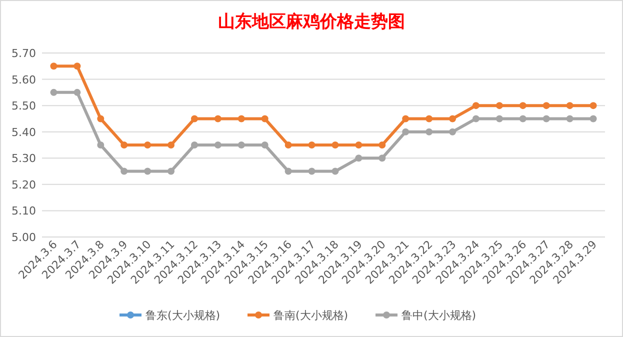 The width and height of the screenshot is (623, 337). I want to click on ytick: 5.40, so click(24, 132).